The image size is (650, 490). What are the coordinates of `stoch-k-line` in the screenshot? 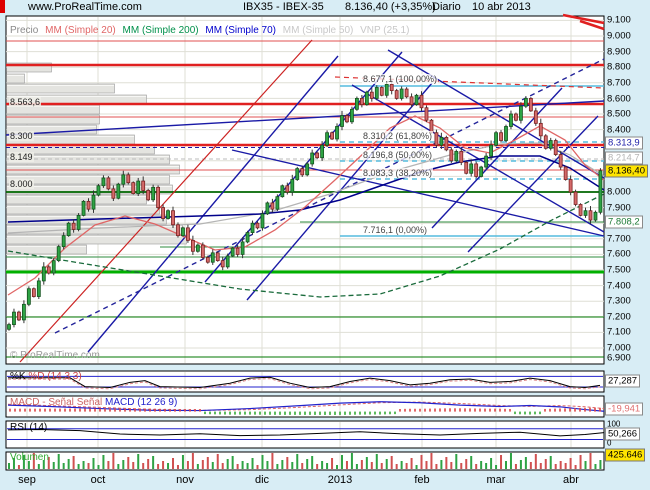 It's located at (304, 382).